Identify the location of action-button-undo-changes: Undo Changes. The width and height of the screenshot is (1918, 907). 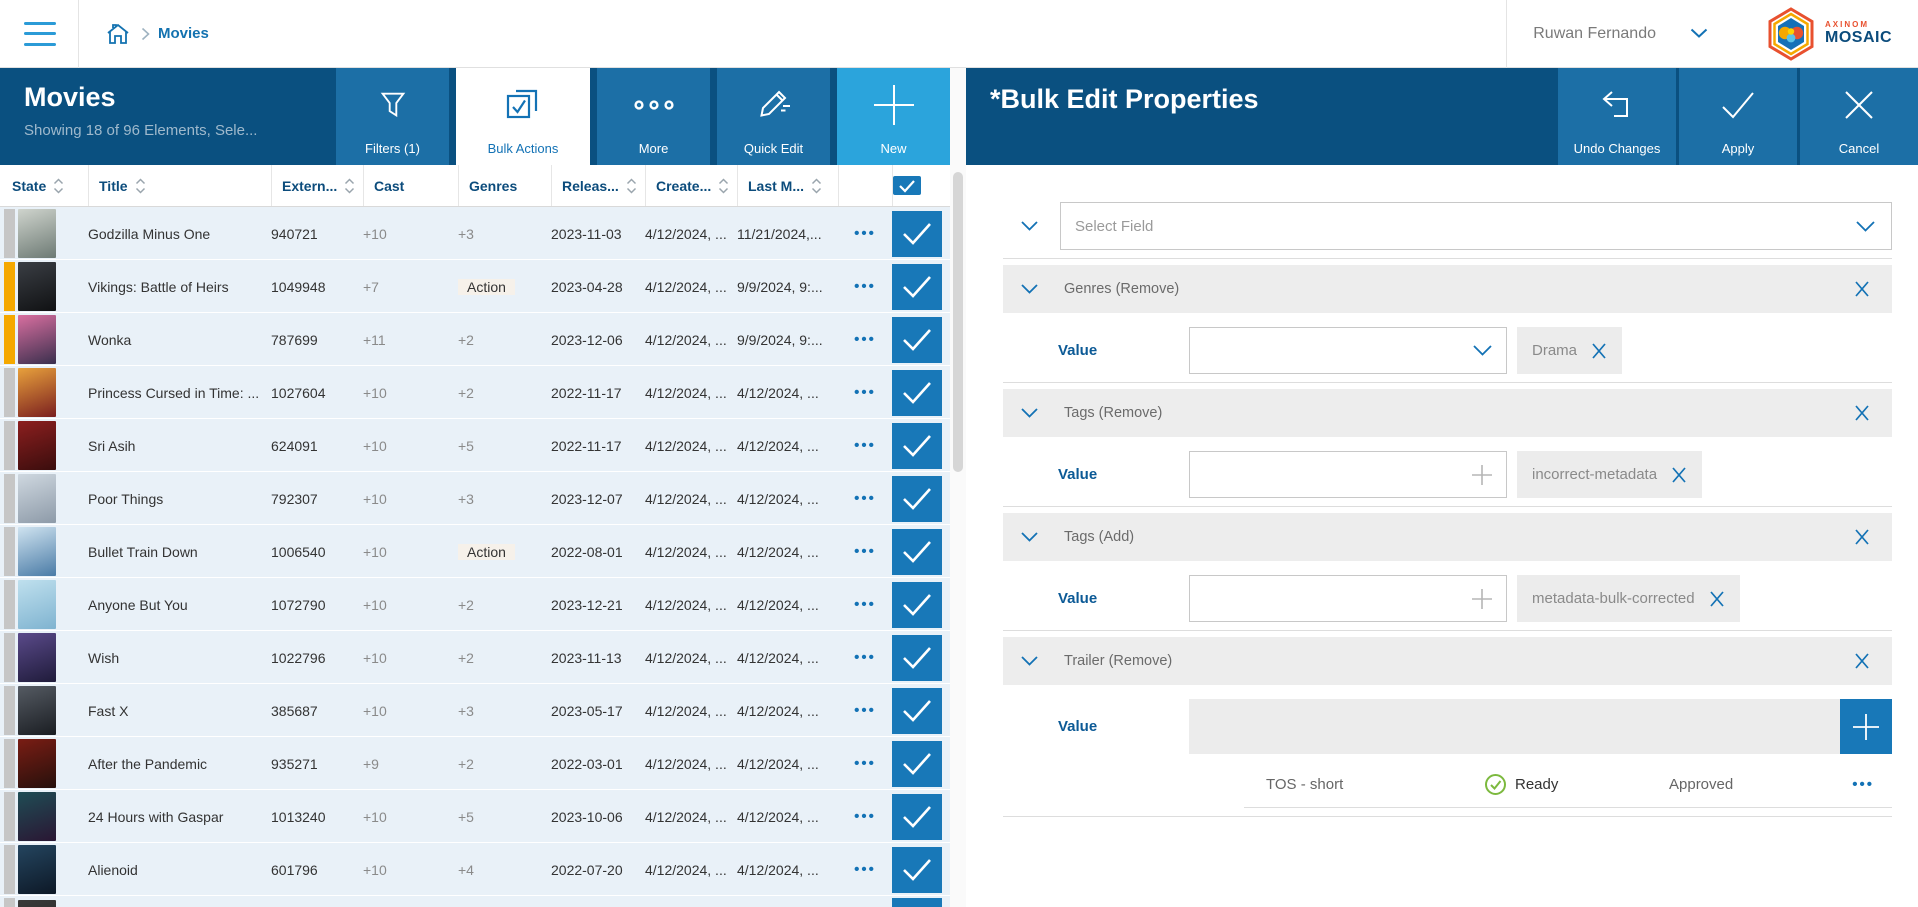
(1617, 116).